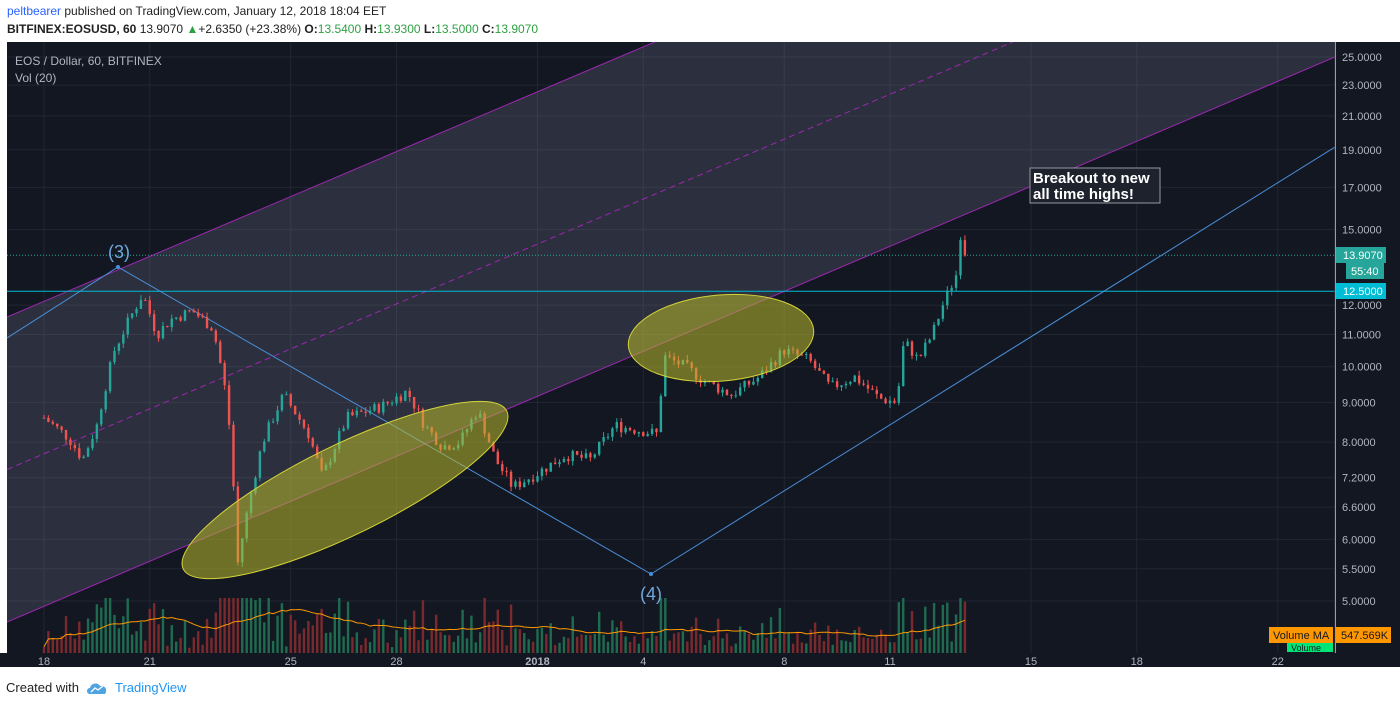 The width and height of the screenshot is (1400, 706). Describe the element at coordinates (34, 11) in the screenshot. I see `author-link: peltbearer` at that location.